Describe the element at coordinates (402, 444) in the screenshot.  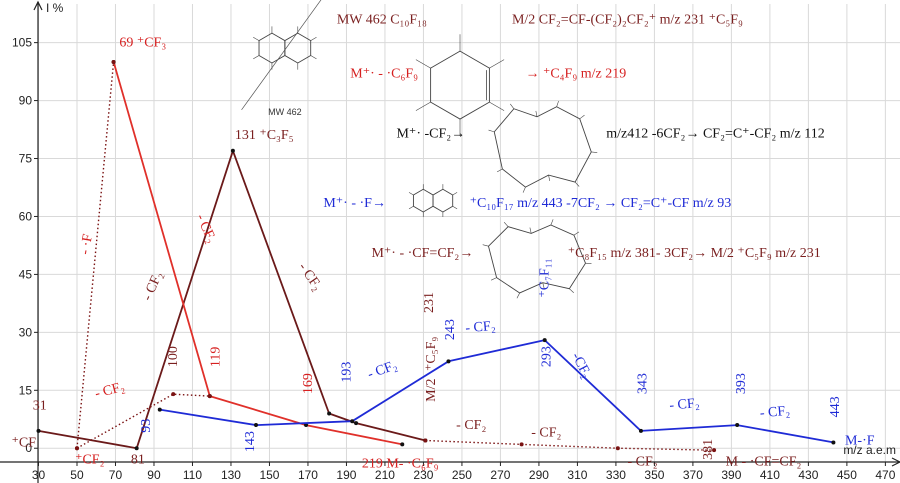
I see `data-point-red` at that location.